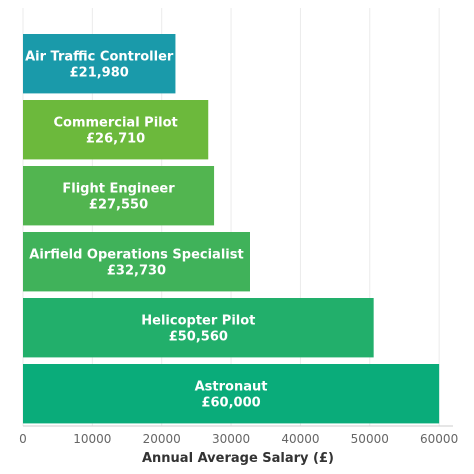 The width and height of the screenshot is (474, 474). I want to click on bar-value-label: £50,560, so click(198, 337).